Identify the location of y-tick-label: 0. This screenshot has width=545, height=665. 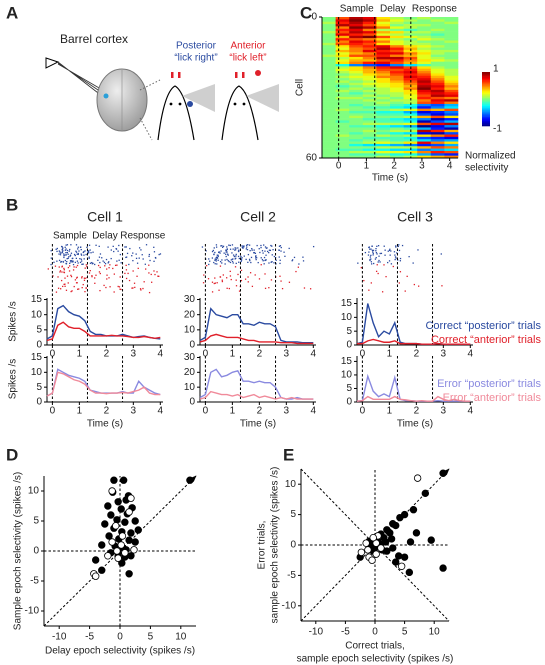
(314, 17).